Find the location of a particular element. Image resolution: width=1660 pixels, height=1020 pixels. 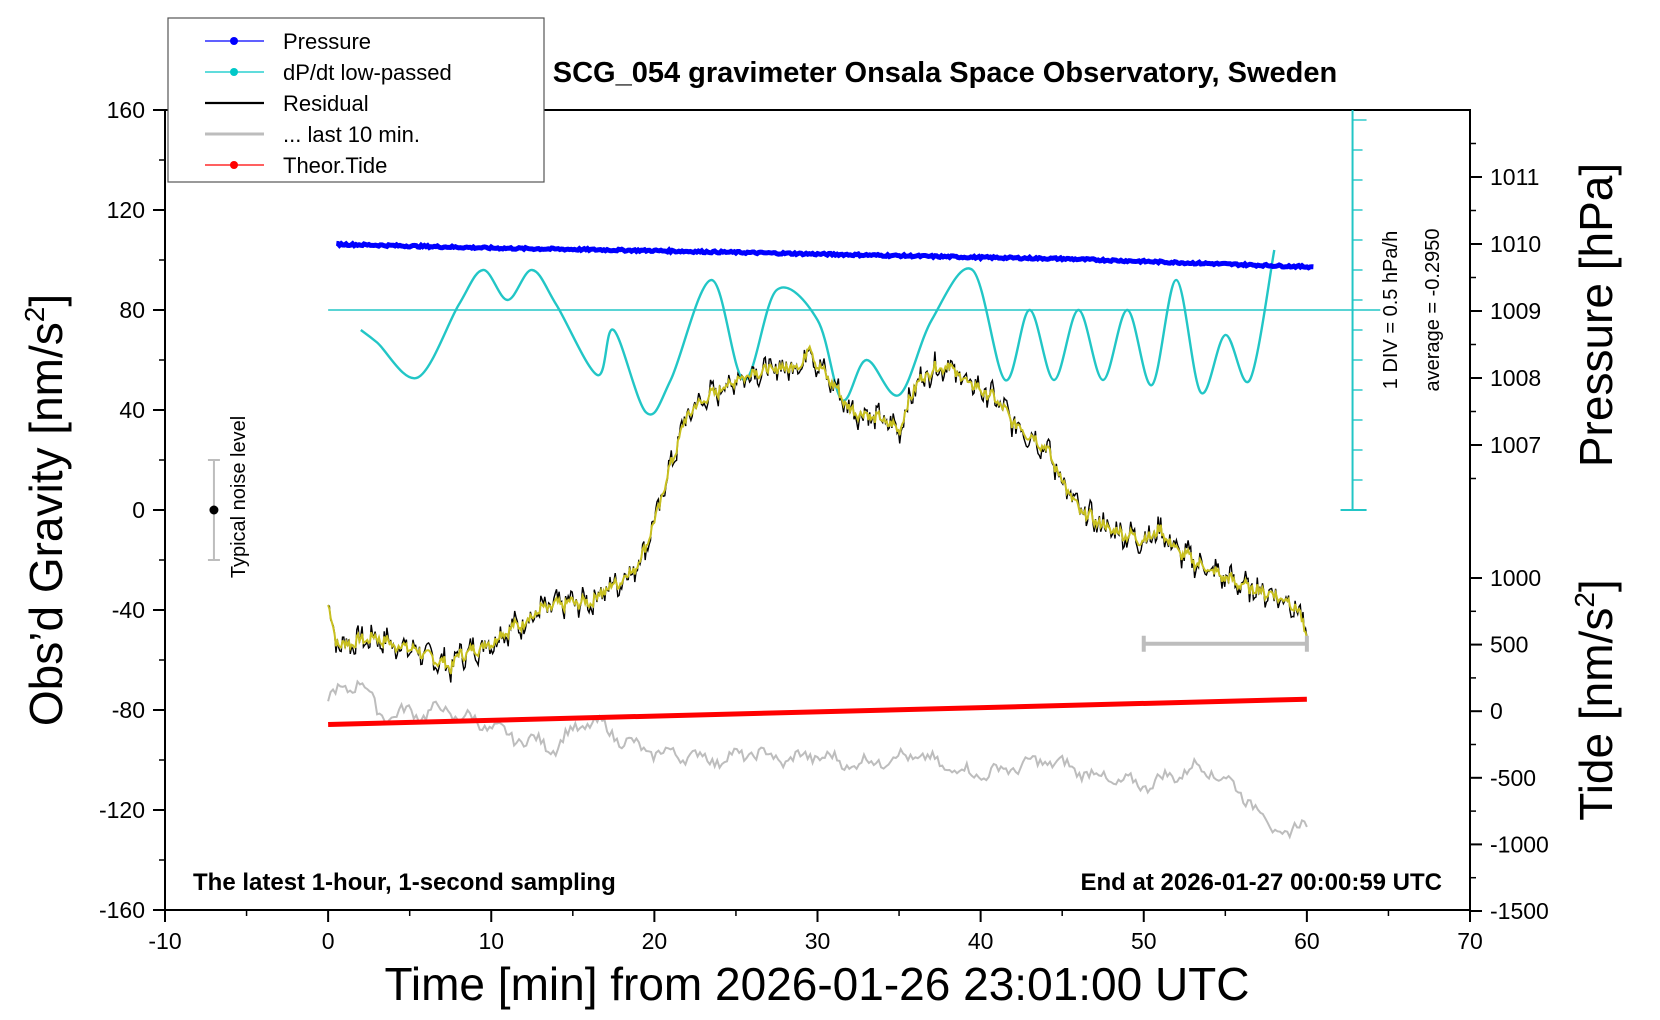

legend-label: Residual is located at coordinates (326, 103).